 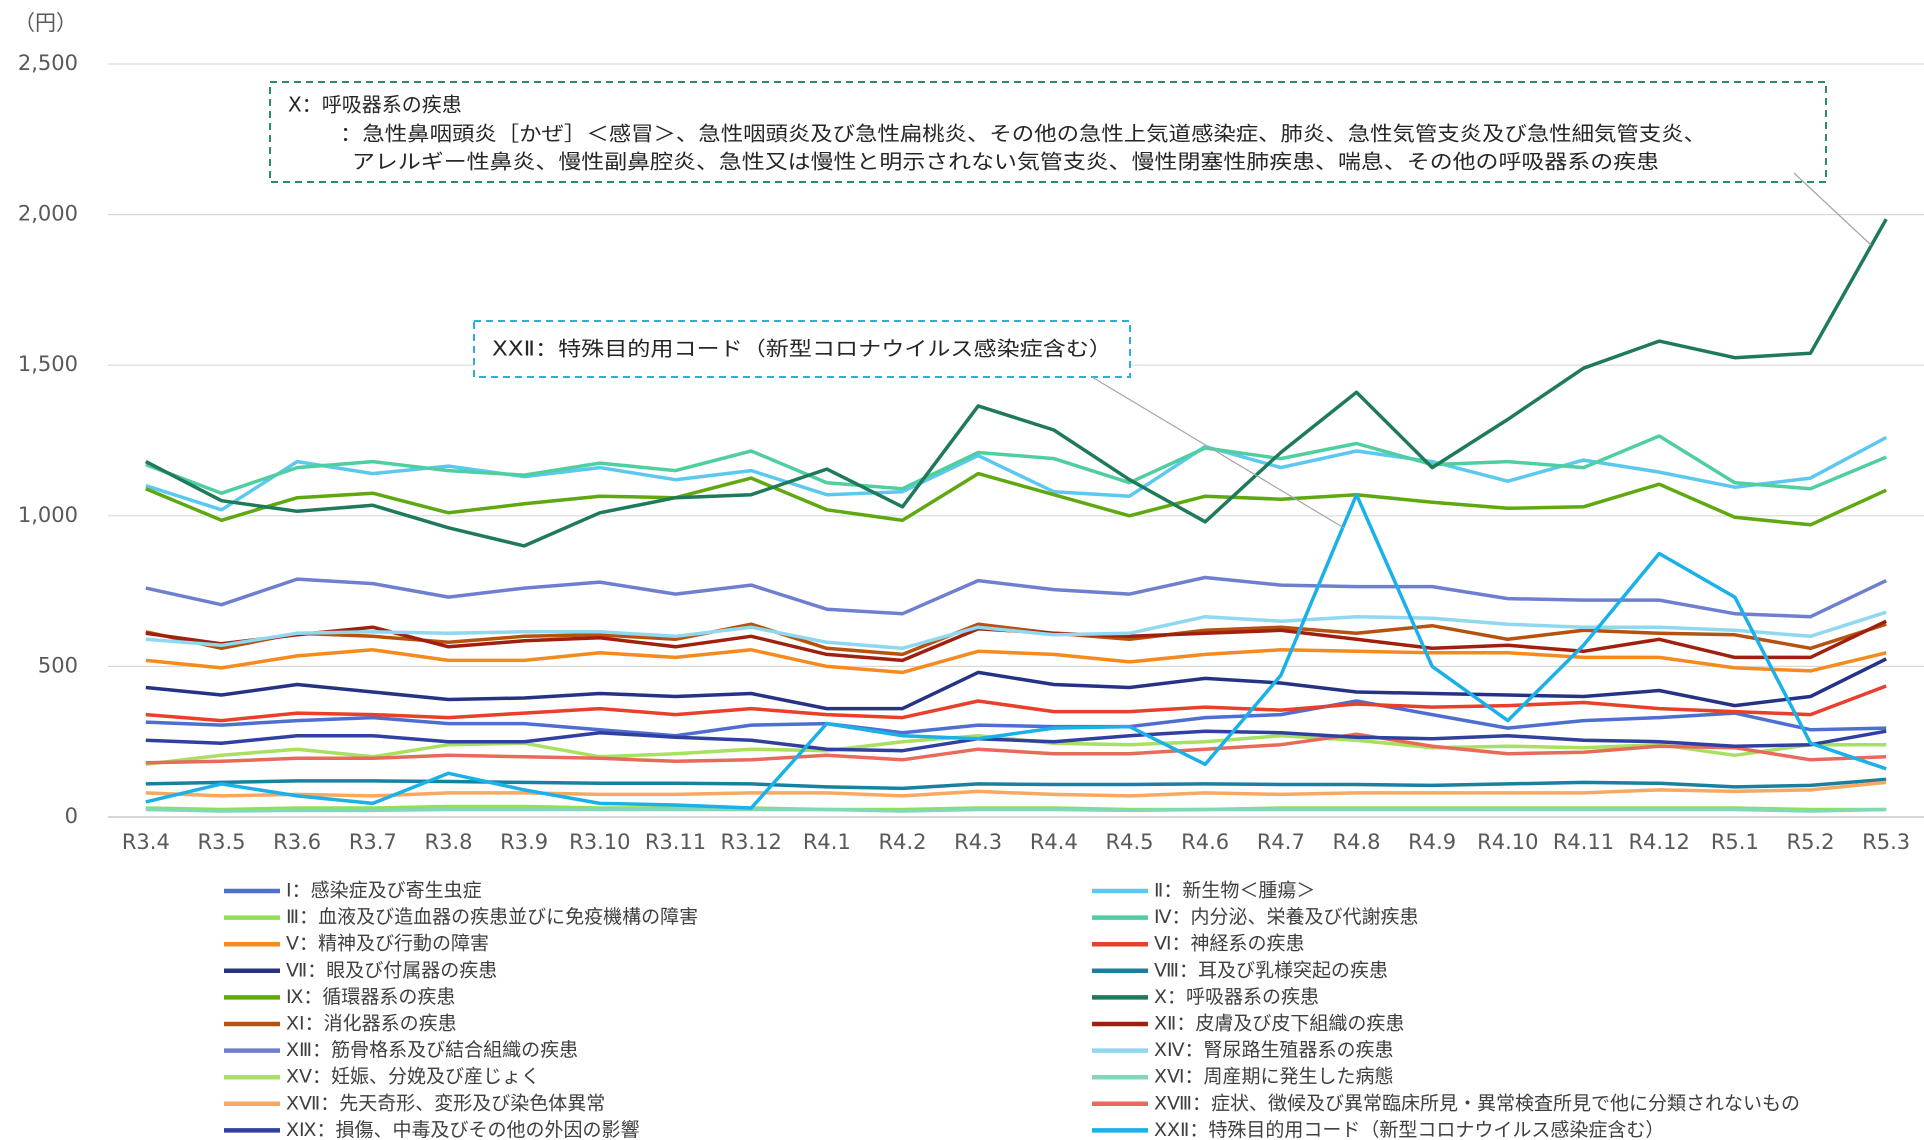 I want to click on x-tick-label: R3.9, so click(x=524, y=842).